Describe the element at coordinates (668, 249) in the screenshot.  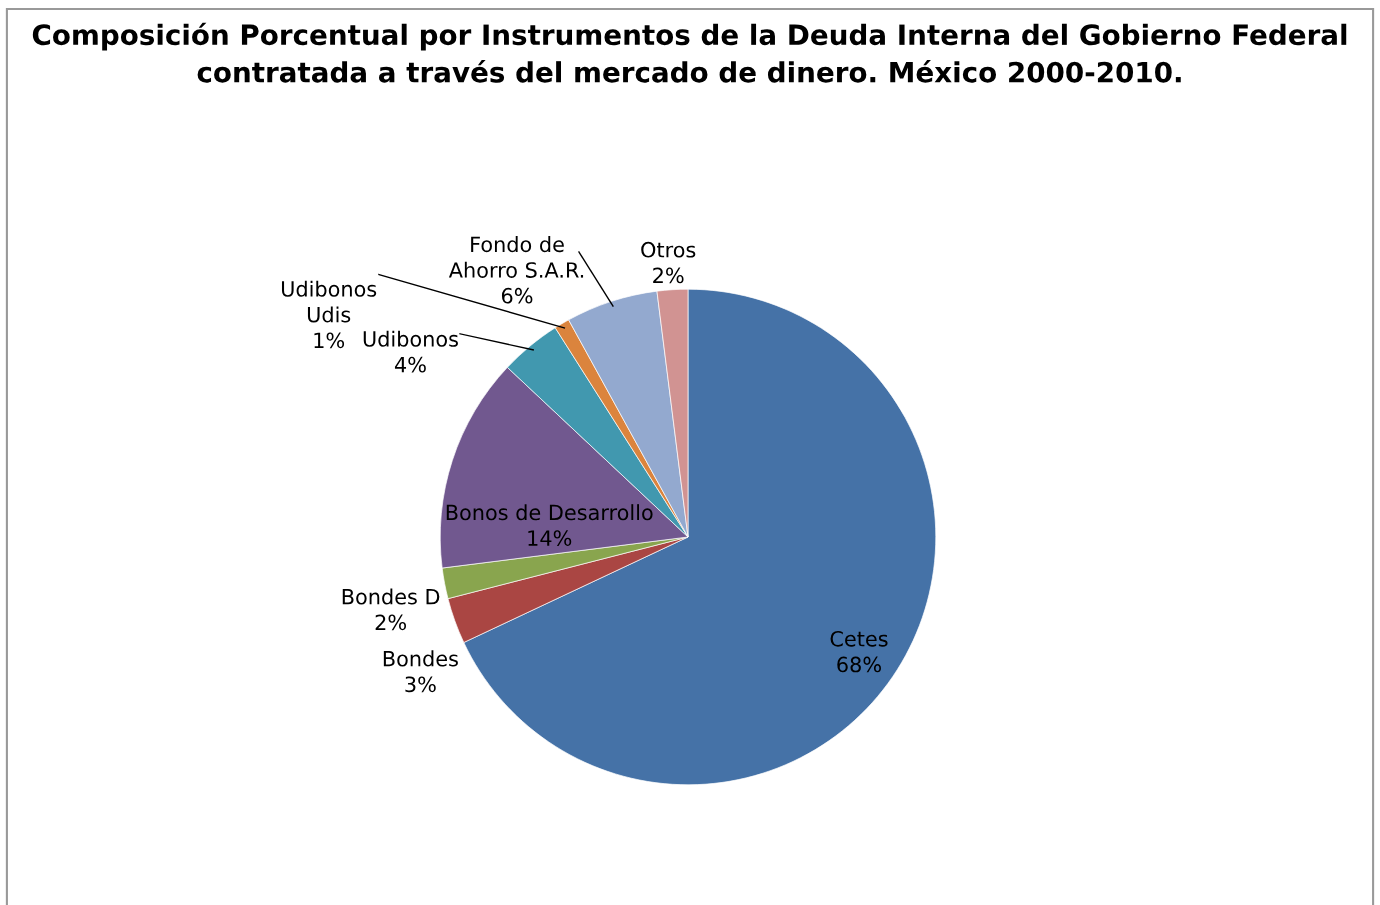
I see `slice-label: Otros` at that location.